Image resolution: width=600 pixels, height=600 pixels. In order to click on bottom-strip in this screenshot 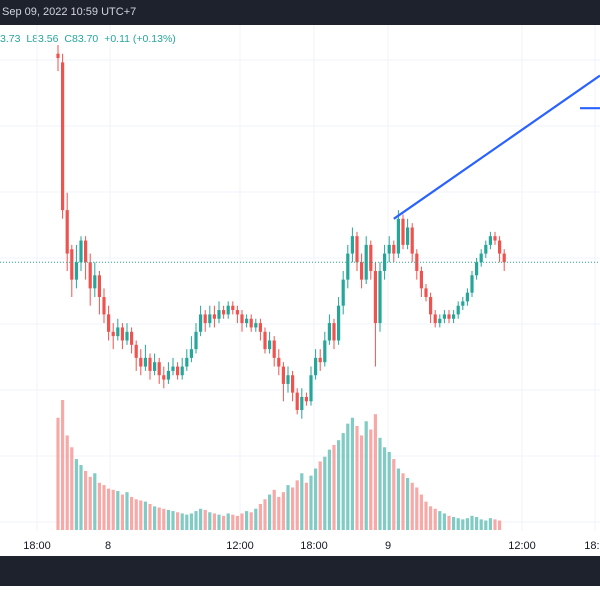, I will do `click(300, 593)`.